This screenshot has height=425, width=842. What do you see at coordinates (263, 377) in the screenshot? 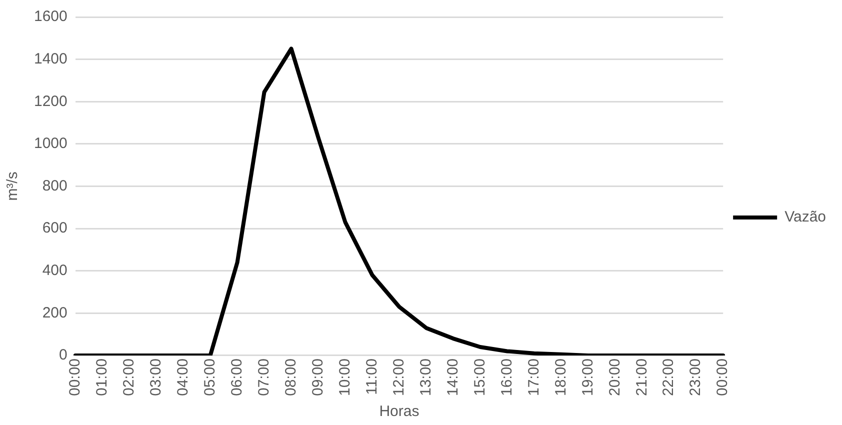
I see `x-tick-label: 07:00` at bounding box center [263, 377].